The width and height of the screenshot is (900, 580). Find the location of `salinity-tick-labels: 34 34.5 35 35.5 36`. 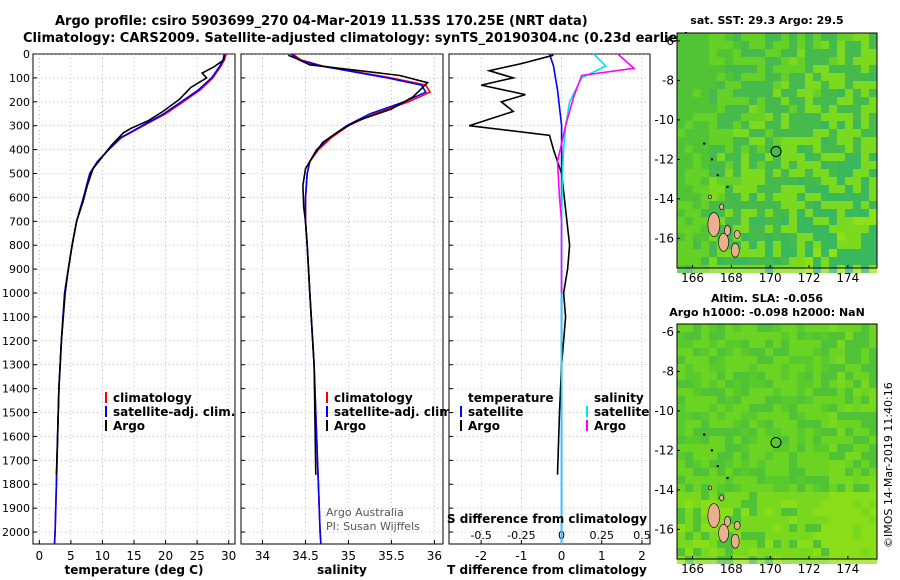

salinity-tick-labels: 34 34.5 35 35.5 36 is located at coordinates (348, 556).